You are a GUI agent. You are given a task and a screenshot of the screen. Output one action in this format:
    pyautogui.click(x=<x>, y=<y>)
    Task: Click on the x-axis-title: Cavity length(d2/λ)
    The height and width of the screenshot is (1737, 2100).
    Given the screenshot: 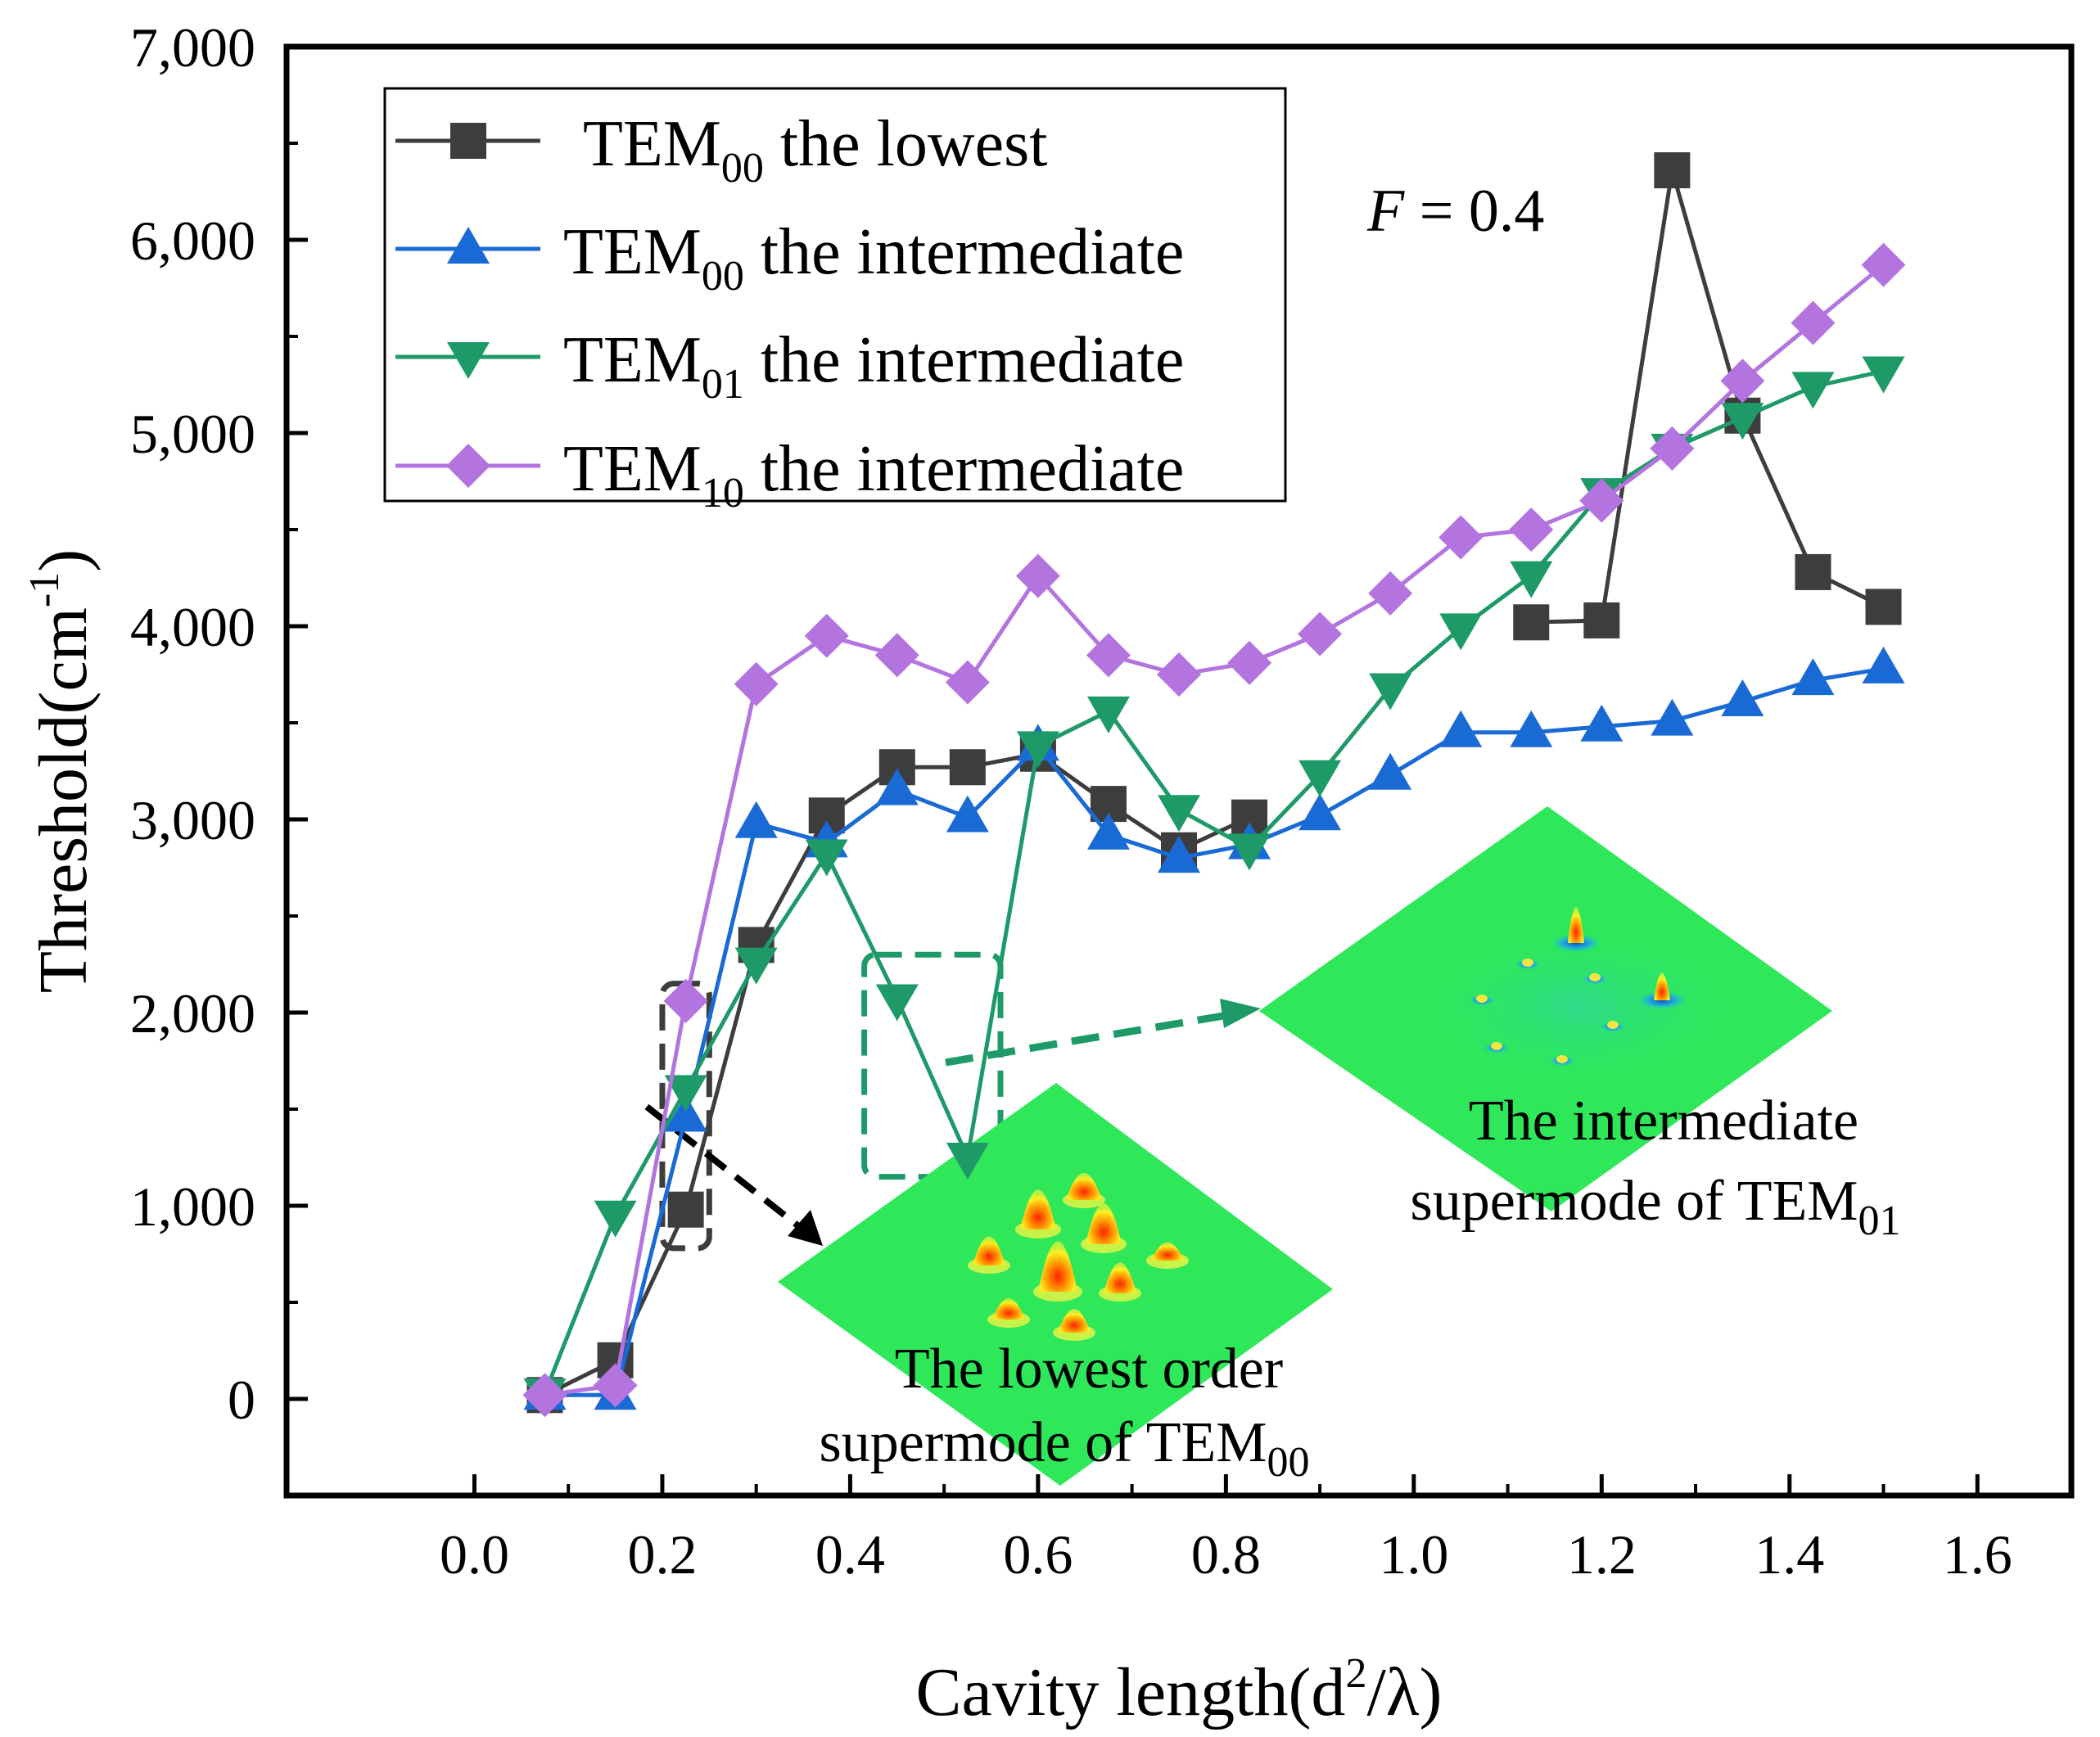 What is the action you would take?
    pyautogui.click(x=1179, y=1690)
    